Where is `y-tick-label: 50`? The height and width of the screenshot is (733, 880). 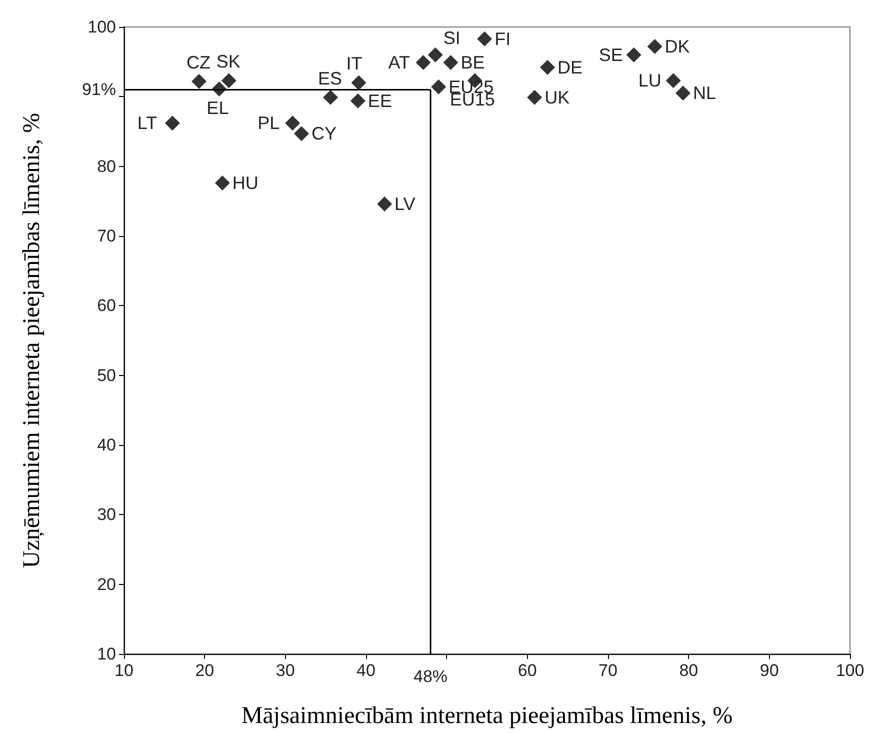
y-tick-label: 50 is located at coordinates (106, 375).